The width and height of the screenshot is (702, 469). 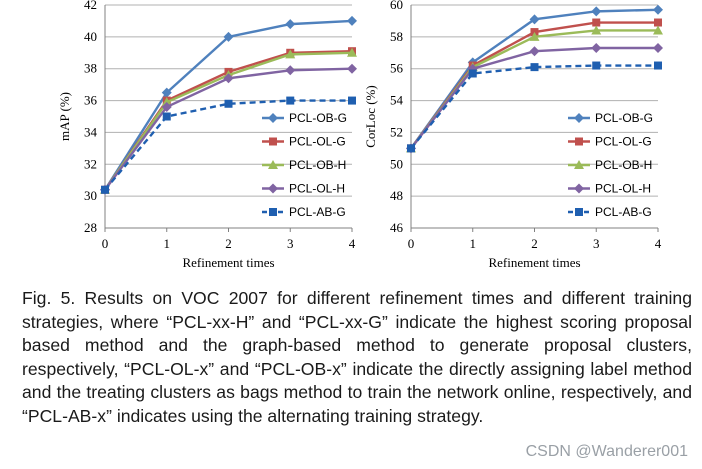 I want to click on corloc-legend-label: PCL-OB-H, so click(x=623, y=165).